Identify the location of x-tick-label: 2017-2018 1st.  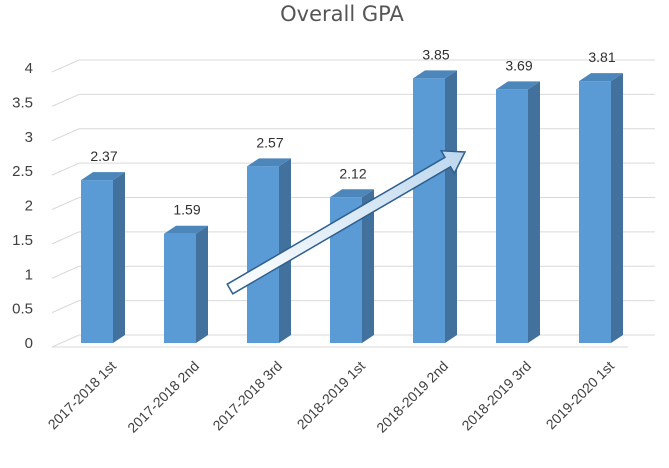
(81, 395).